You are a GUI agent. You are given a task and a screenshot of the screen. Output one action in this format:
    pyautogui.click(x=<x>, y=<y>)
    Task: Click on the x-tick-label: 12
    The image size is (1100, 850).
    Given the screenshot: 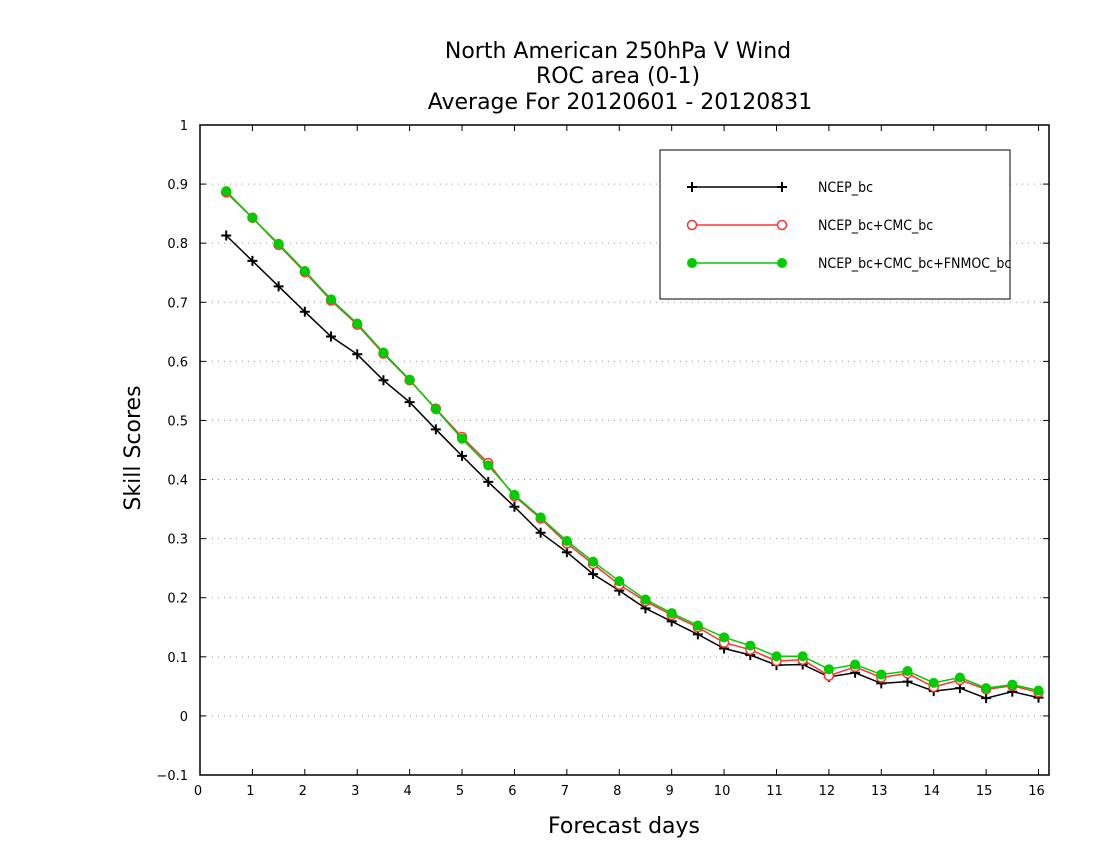 What is the action you would take?
    pyautogui.click(x=827, y=791)
    